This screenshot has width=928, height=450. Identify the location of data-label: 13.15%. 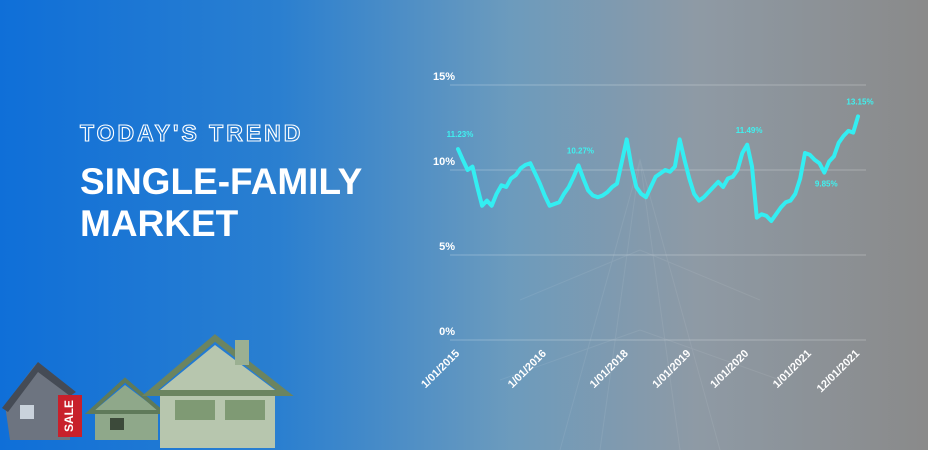
(859, 102).